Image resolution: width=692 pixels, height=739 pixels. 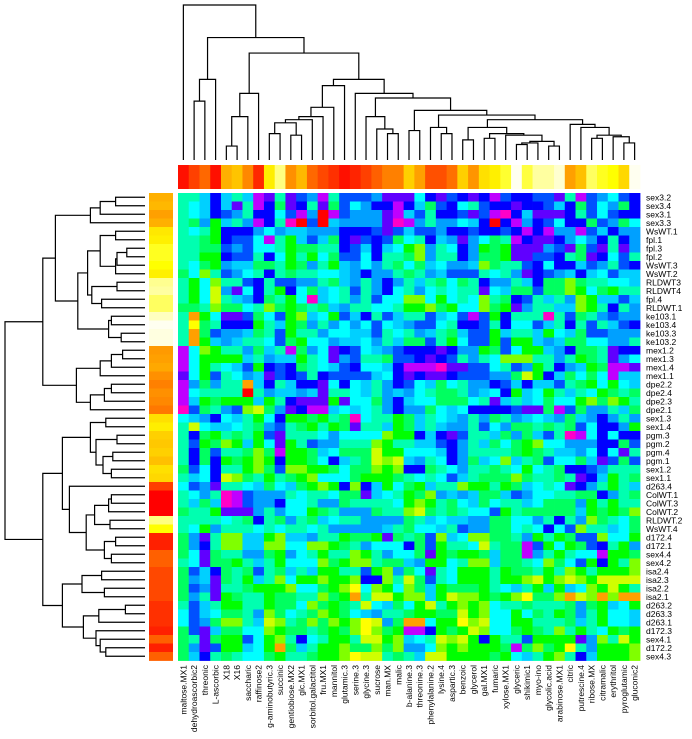 What do you see at coordinates (660, 350) in the screenshot?
I see `row-label: mex1.2` at bounding box center [660, 350].